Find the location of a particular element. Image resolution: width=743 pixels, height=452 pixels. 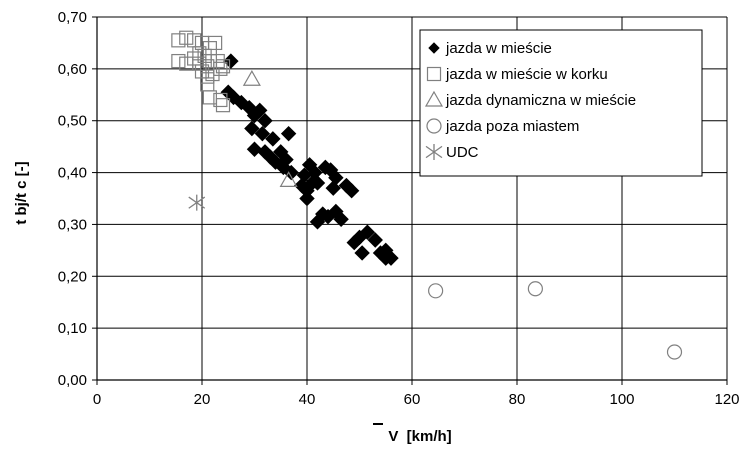

legend-box is located at coordinates (561, 103).